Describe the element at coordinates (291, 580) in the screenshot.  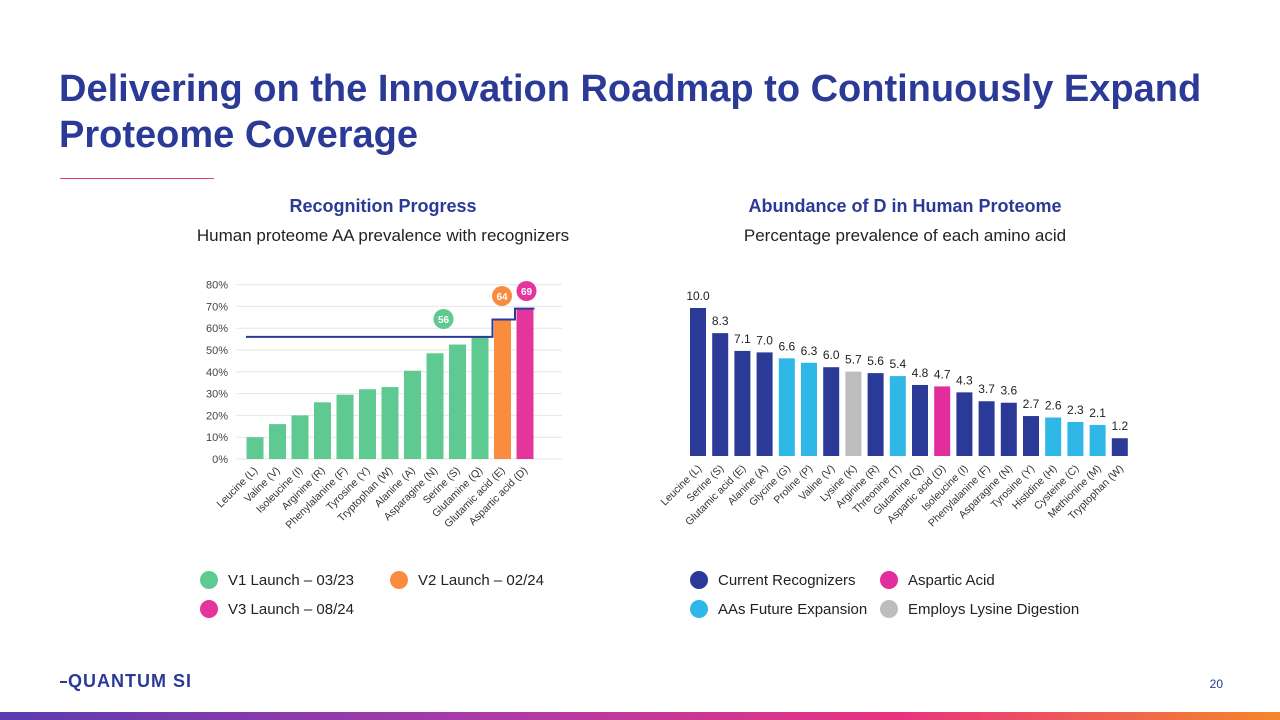
I see `legend-v1-label: V1 Launch – 03/23` at that location.